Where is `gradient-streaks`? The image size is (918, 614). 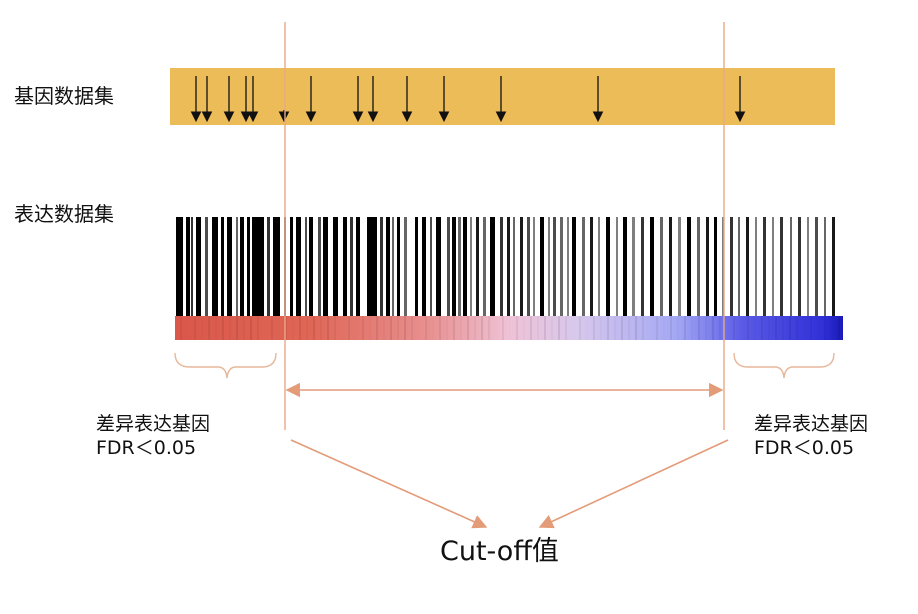
gradient-streaks is located at coordinates (510, 328).